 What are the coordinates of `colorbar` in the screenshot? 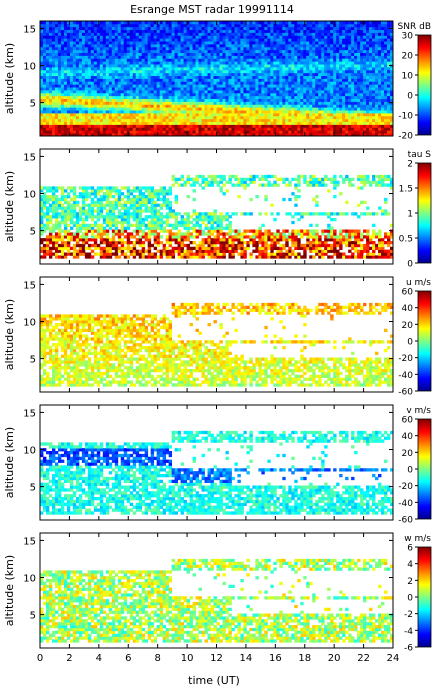 It's located at (424, 85).